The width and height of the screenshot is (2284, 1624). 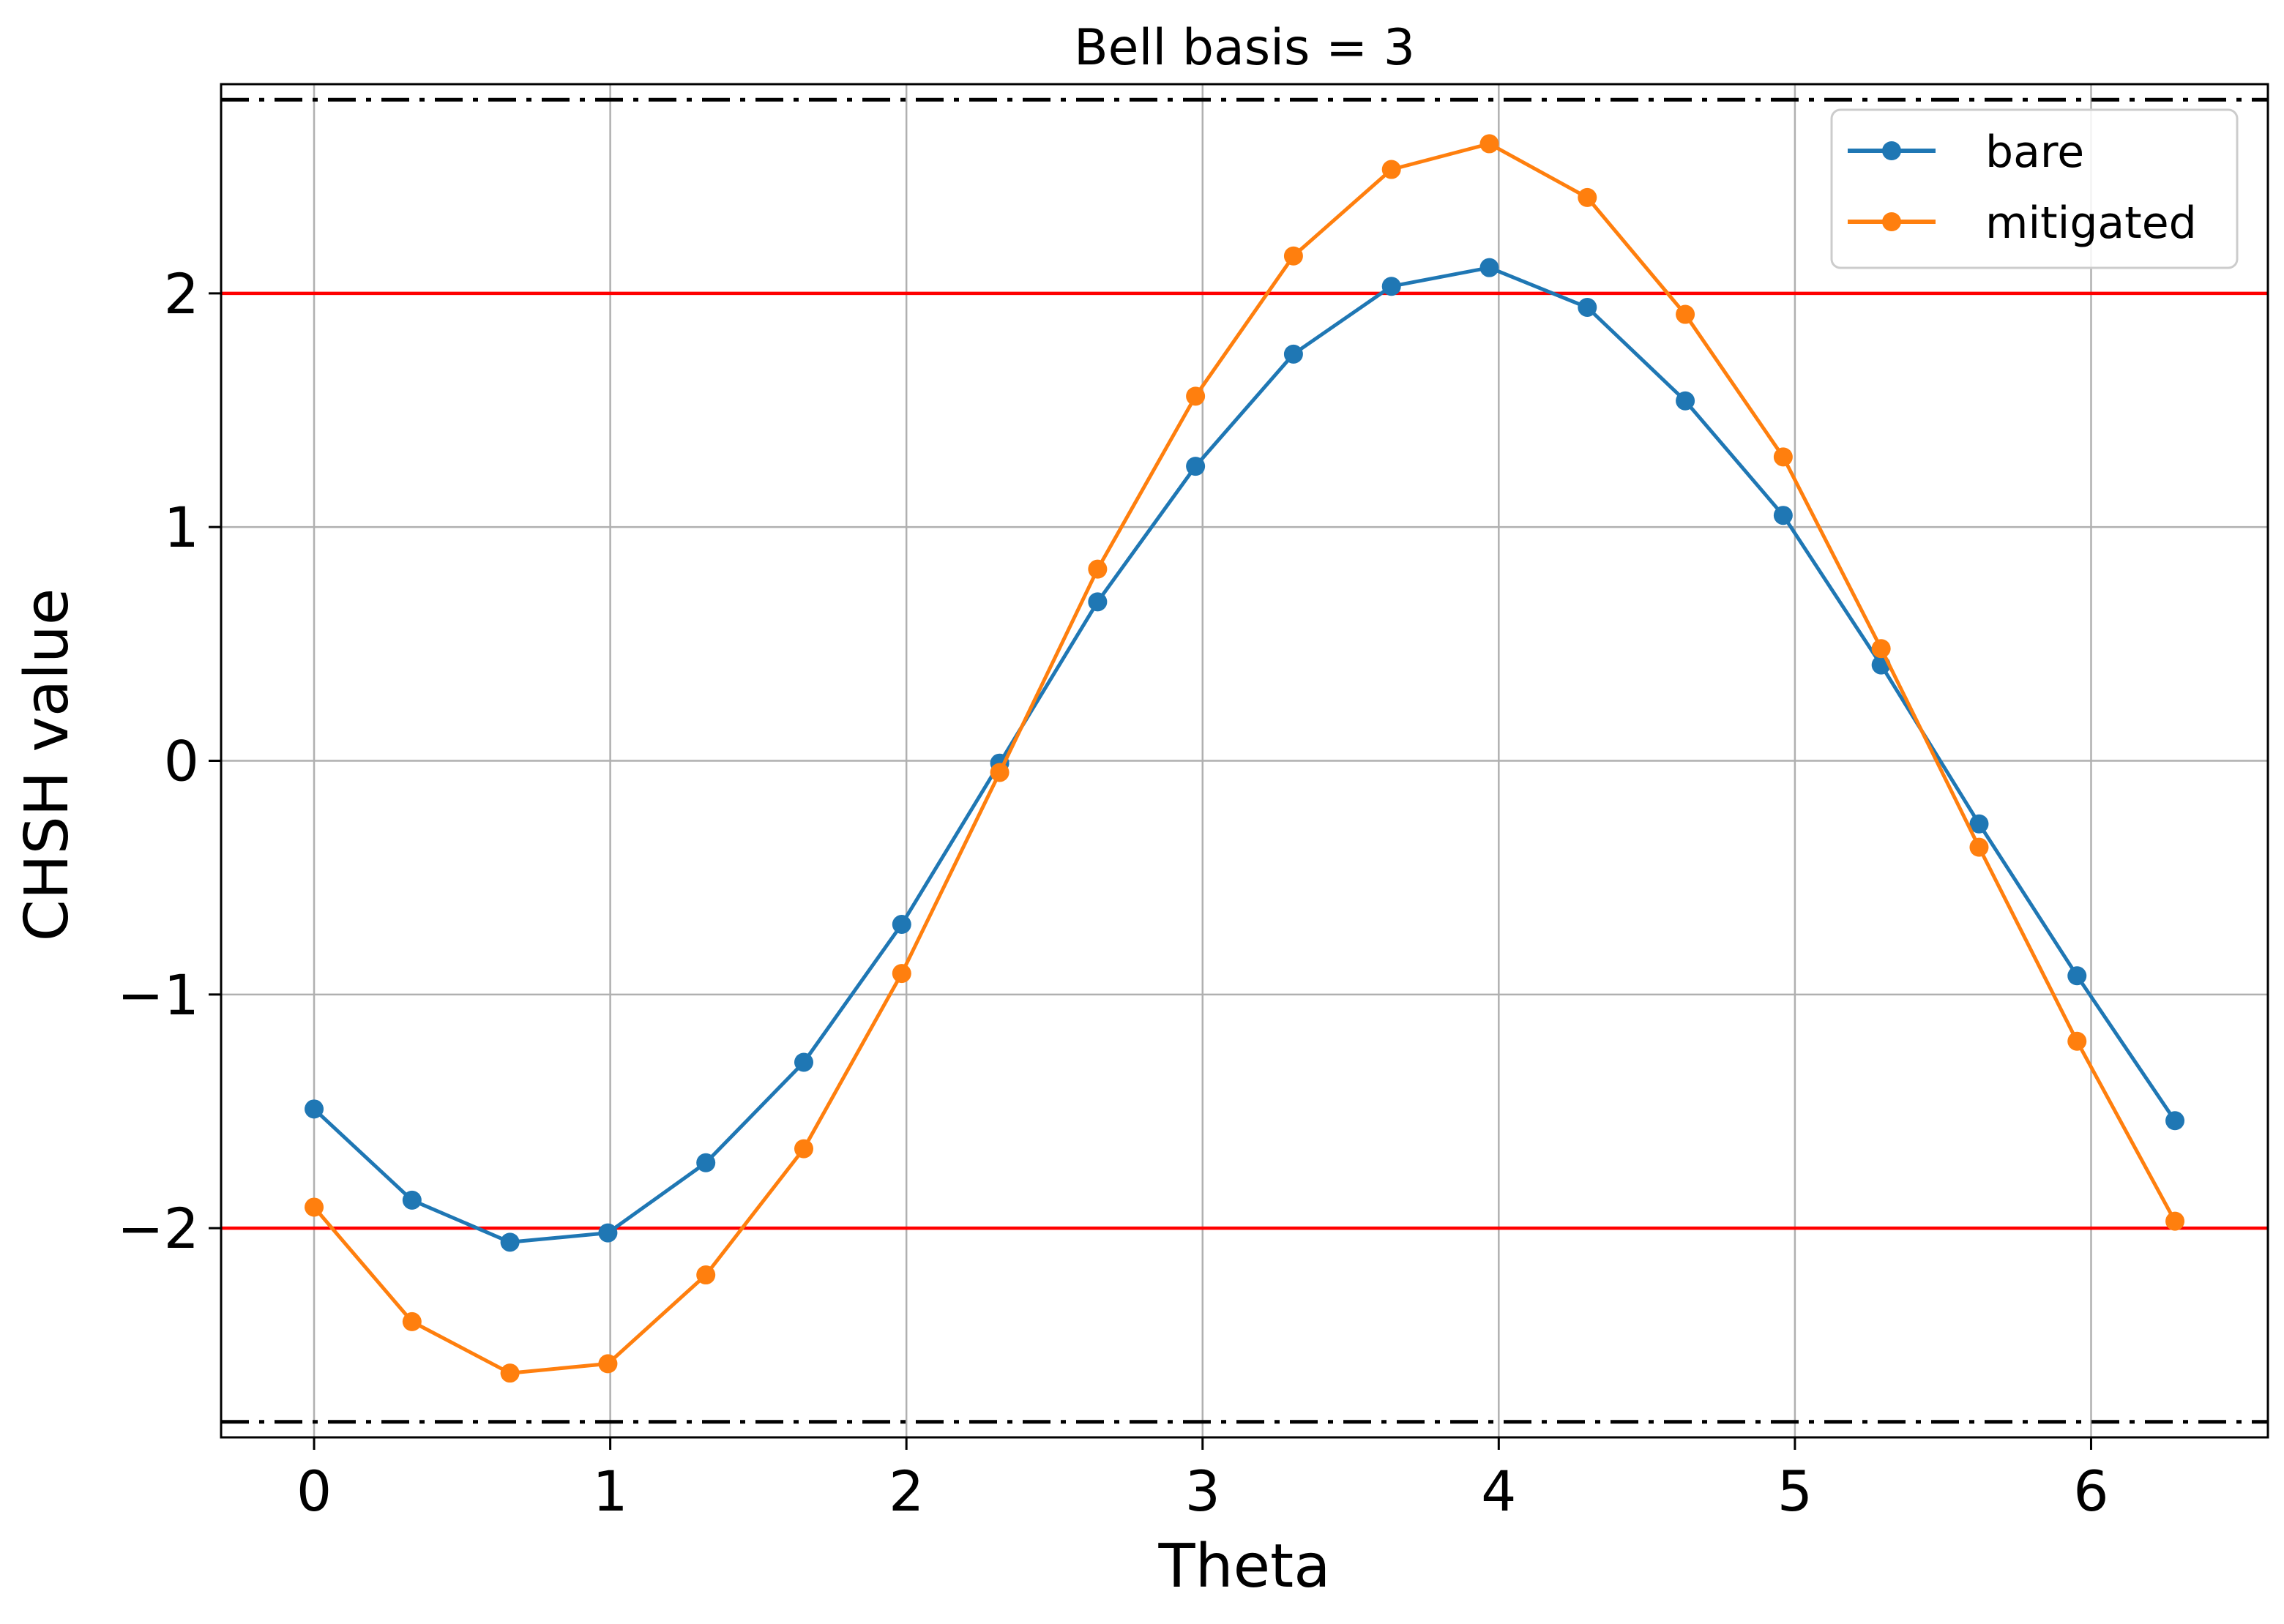 What do you see at coordinates (1891, 150) in the screenshot?
I see `legend-marker-bare` at bounding box center [1891, 150].